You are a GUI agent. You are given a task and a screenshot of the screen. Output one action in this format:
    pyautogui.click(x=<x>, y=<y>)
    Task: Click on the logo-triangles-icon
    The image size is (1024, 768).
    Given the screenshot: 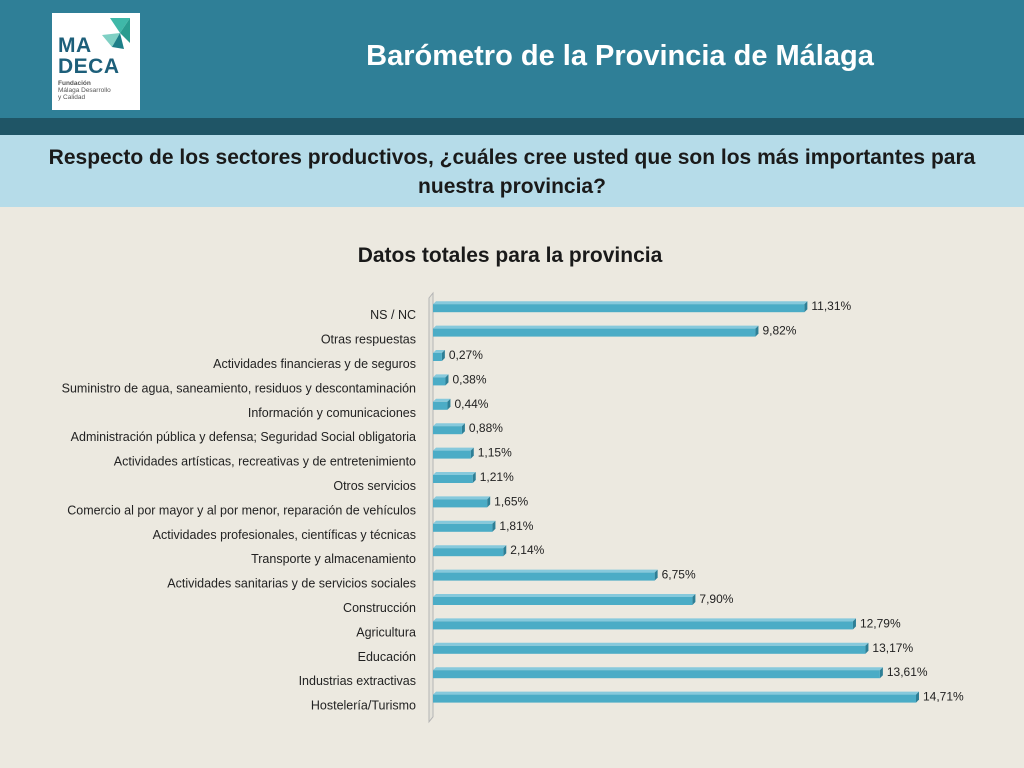 What is the action you would take?
    pyautogui.click(x=116, y=33)
    